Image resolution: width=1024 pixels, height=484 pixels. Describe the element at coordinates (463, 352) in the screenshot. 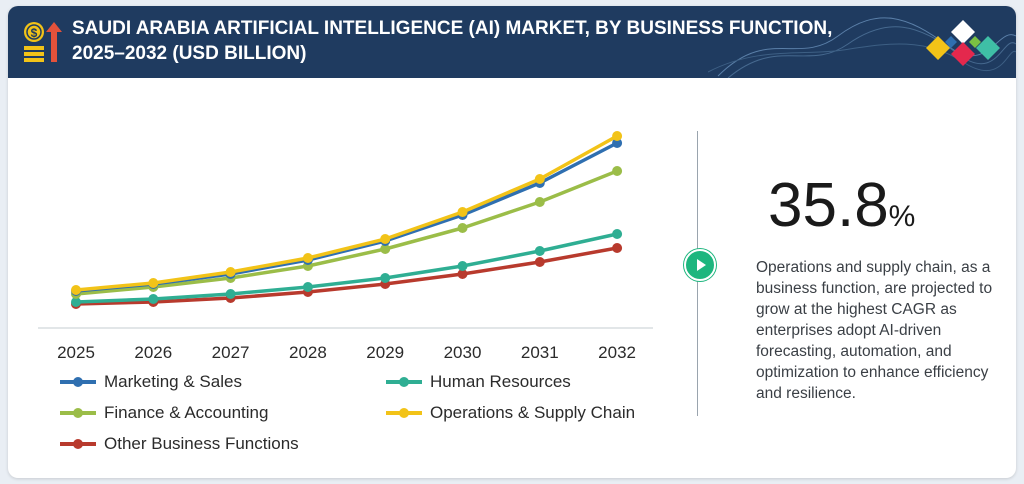

I see `x-tick-label: 2030` at that location.